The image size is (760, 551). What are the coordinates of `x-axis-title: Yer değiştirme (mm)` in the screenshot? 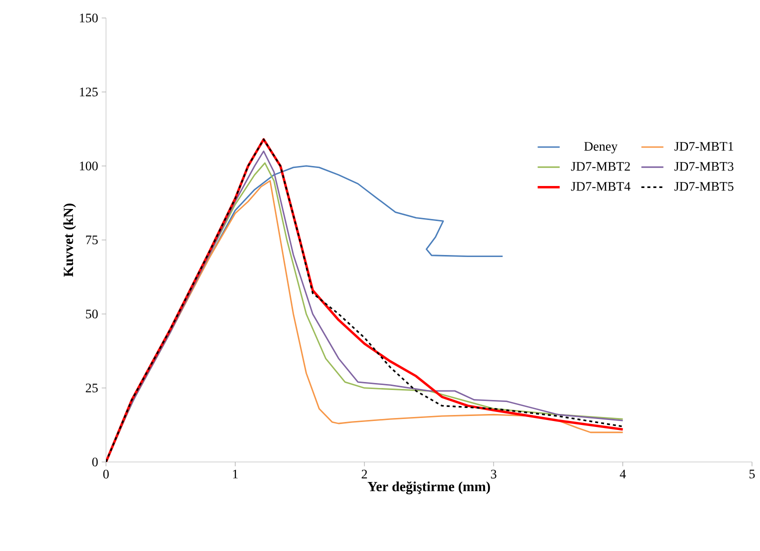 It's located at (429, 487).